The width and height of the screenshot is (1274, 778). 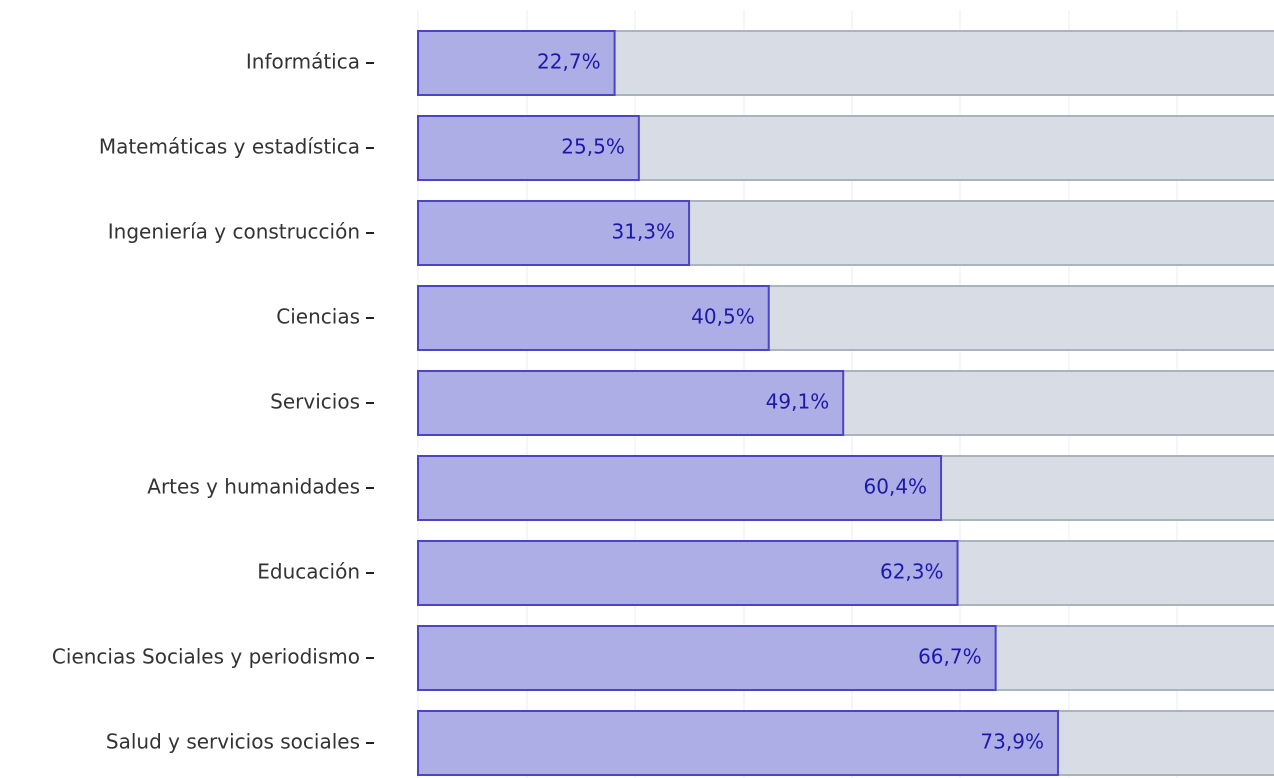 I want to click on value-label: 66,7%, so click(x=950, y=657).